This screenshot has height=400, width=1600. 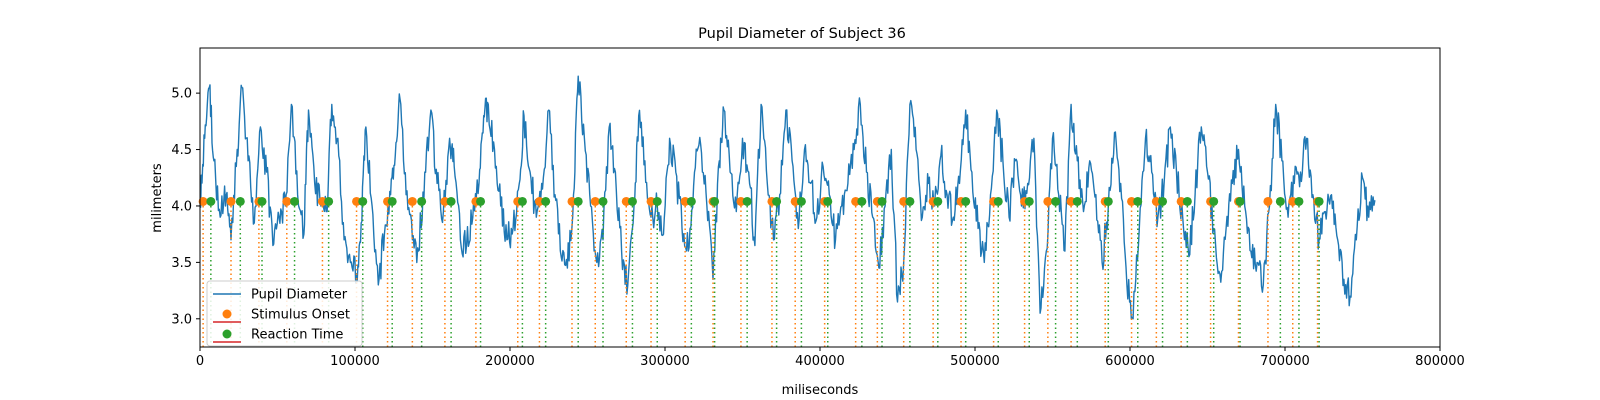 What do you see at coordinates (297, 335) in the screenshot?
I see `legend-reaction-label: Reaction Time` at bounding box center [297, 335].